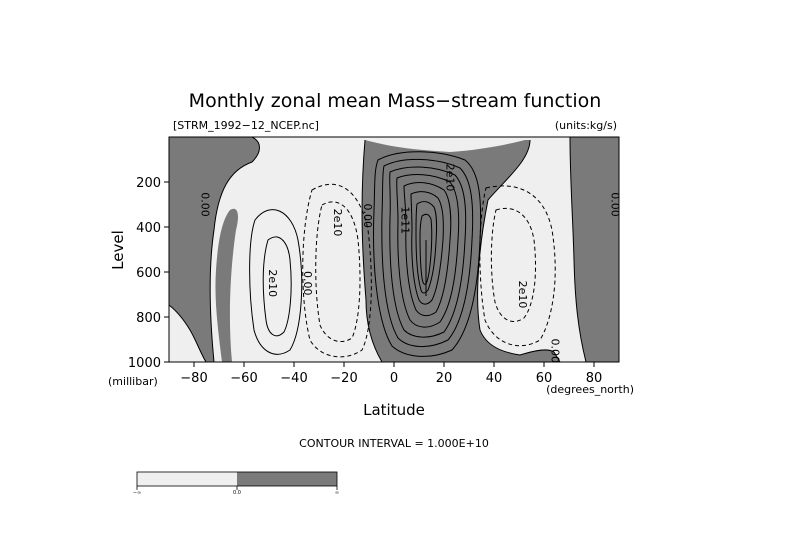 Image resolution: width=789 pixels, height=558 pixels. Describe the element at coordinates (594, 378) in the screenshot. I see `x-tick-label: 80` at that location.